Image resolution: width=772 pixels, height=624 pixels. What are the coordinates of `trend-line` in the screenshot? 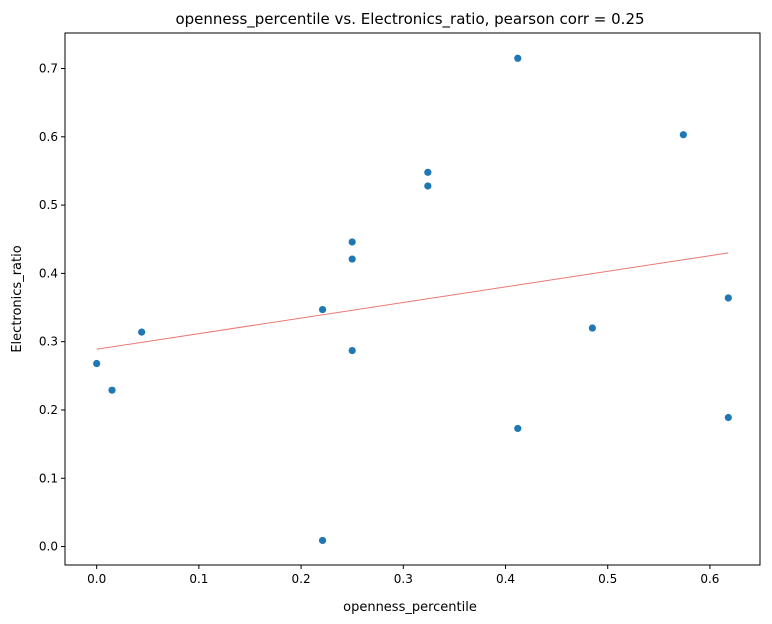 It's located at (412, 301).